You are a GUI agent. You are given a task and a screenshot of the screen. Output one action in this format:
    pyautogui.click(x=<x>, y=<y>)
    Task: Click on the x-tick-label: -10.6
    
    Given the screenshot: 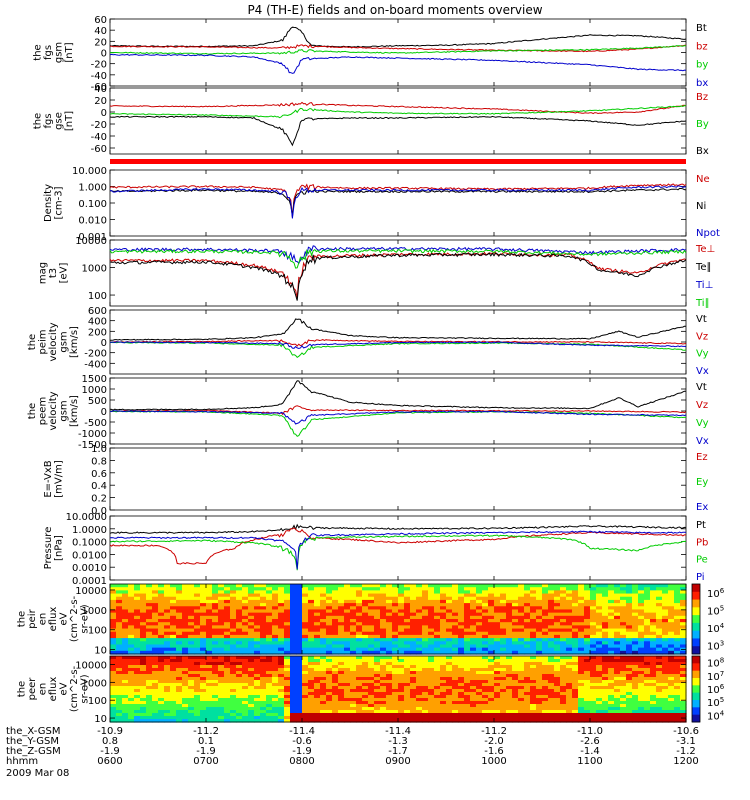 What is the action you would take?
    pyautogui.click(x=686, y=731)
    